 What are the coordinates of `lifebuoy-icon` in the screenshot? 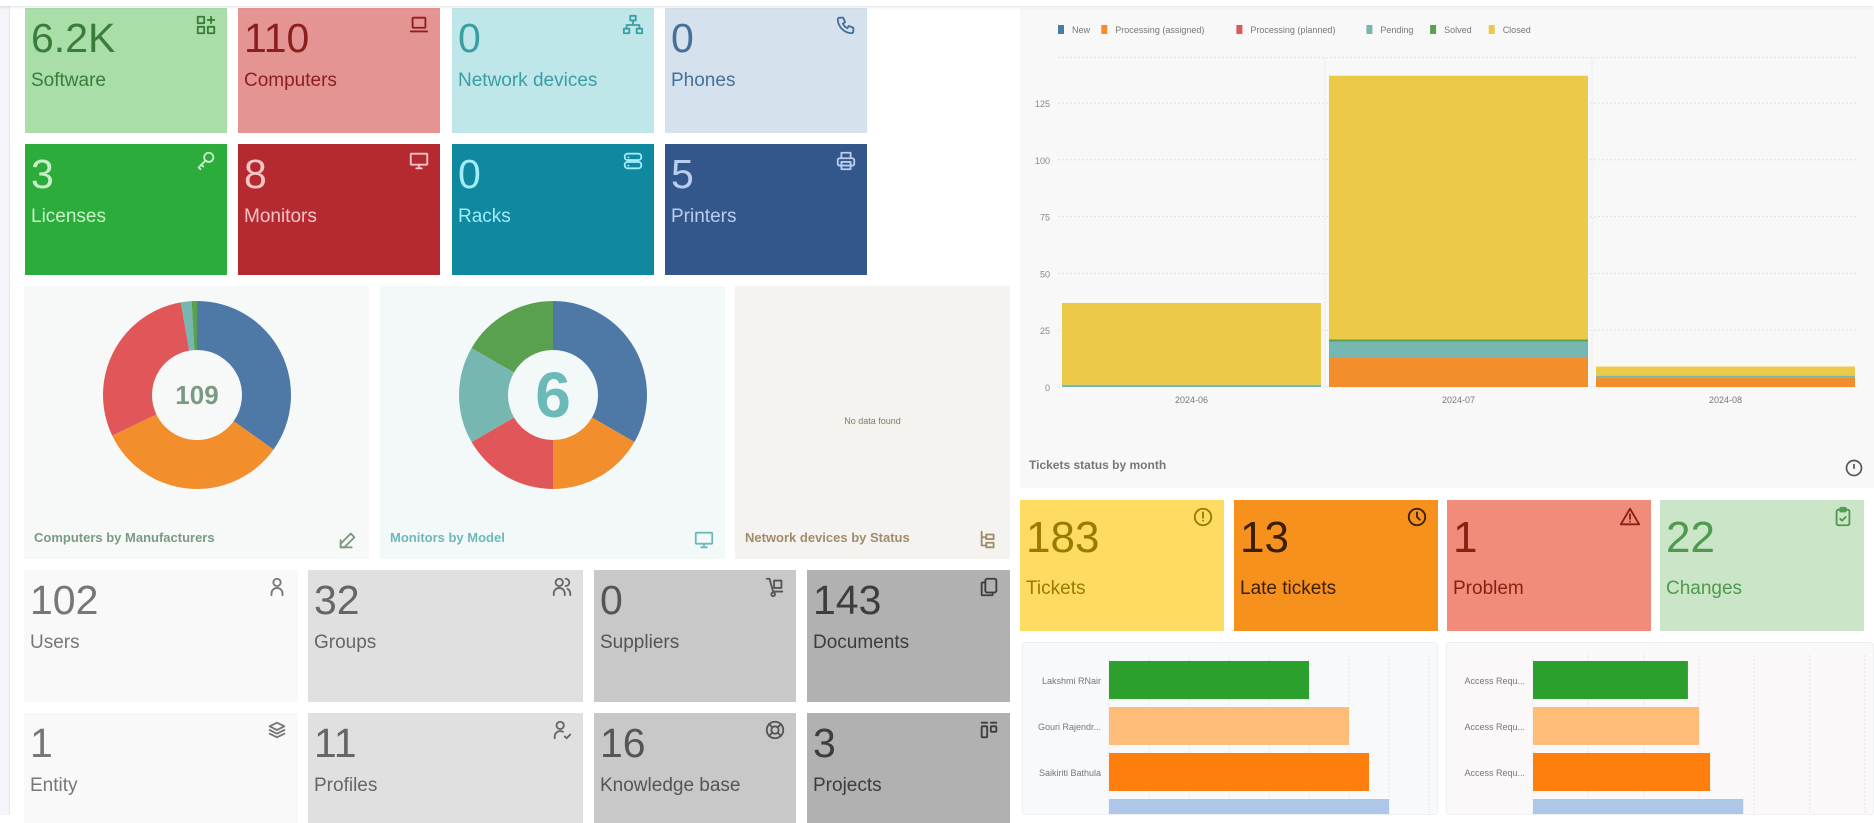 It's located at (775, 730).